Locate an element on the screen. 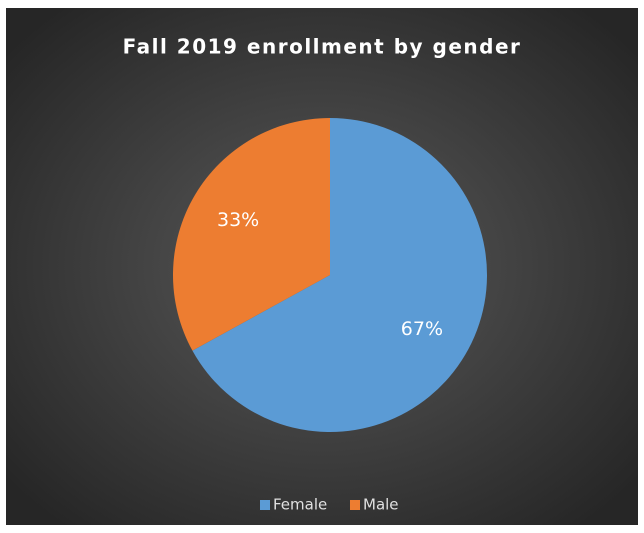 The image size is (644, 533). legend-label: Male is located at coordinates (381, 505).